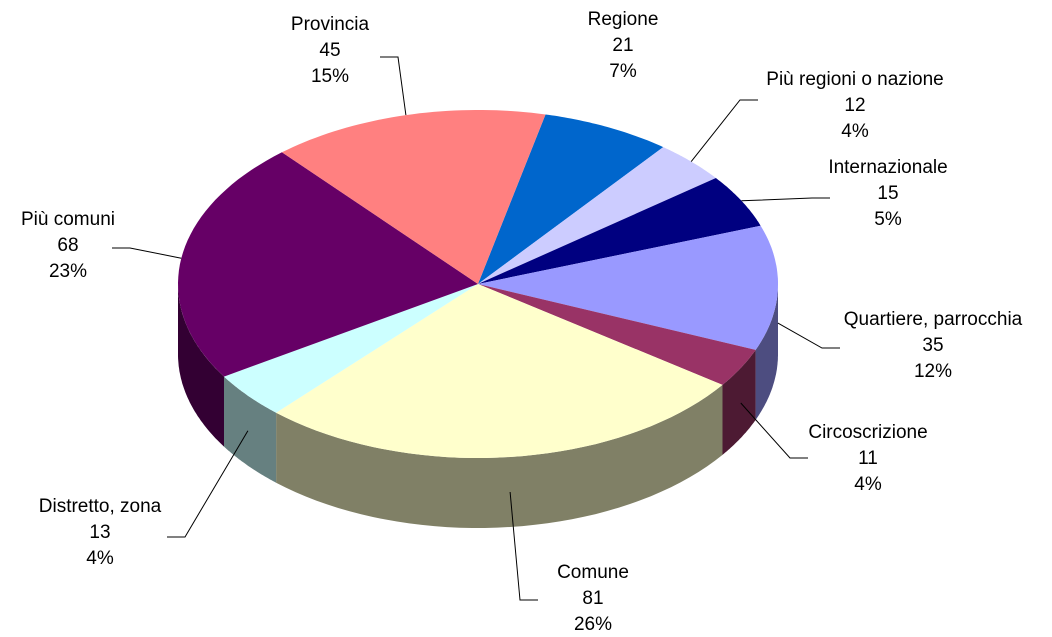 The image size is (1052, 637). Describe the element at coordinates (933, 371) in the screenshot. I see `data-label-percent: 12%` at that location.